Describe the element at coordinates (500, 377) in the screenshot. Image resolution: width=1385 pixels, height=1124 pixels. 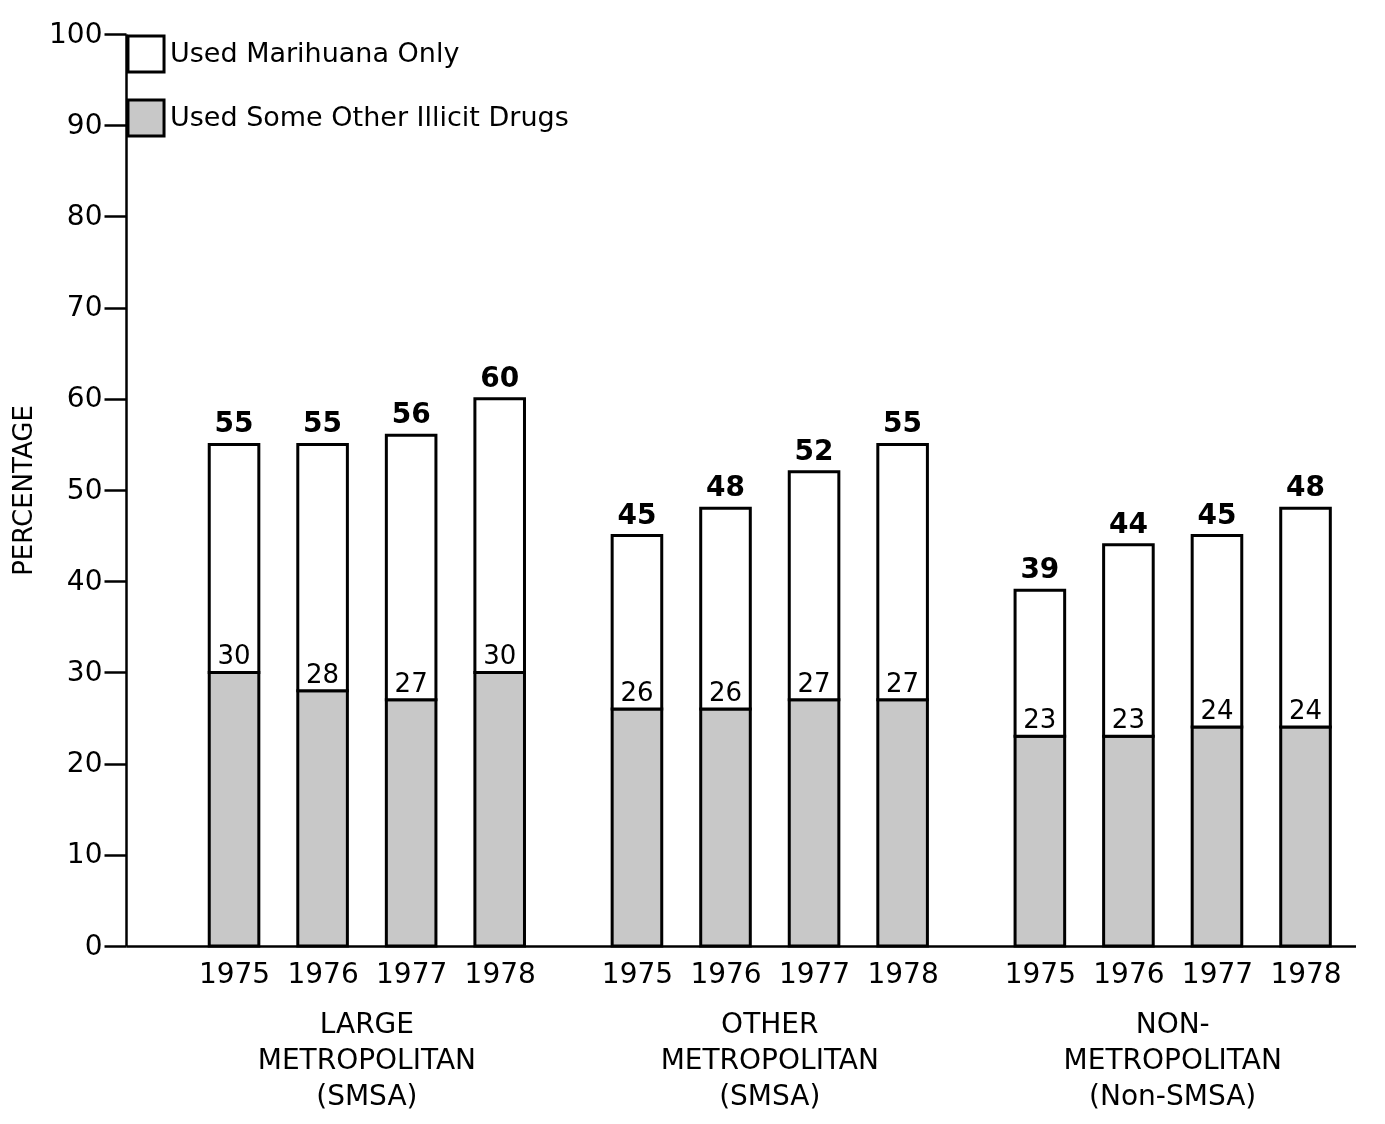
I see `total-label: 60` at that location.